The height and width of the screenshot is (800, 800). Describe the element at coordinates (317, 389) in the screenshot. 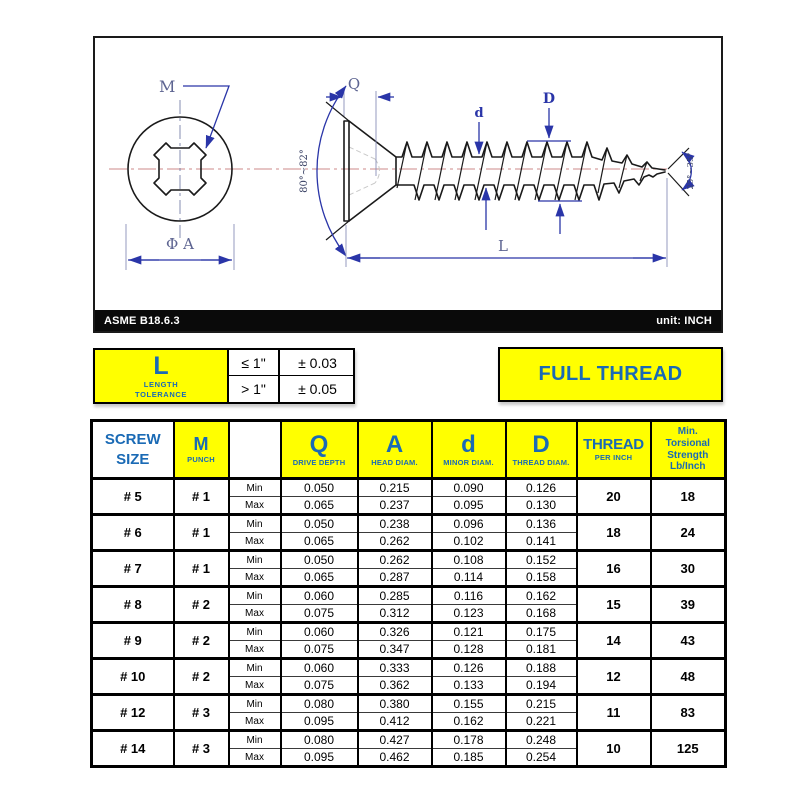

I see `tolerance-value-2: ± 0.05` at that location.